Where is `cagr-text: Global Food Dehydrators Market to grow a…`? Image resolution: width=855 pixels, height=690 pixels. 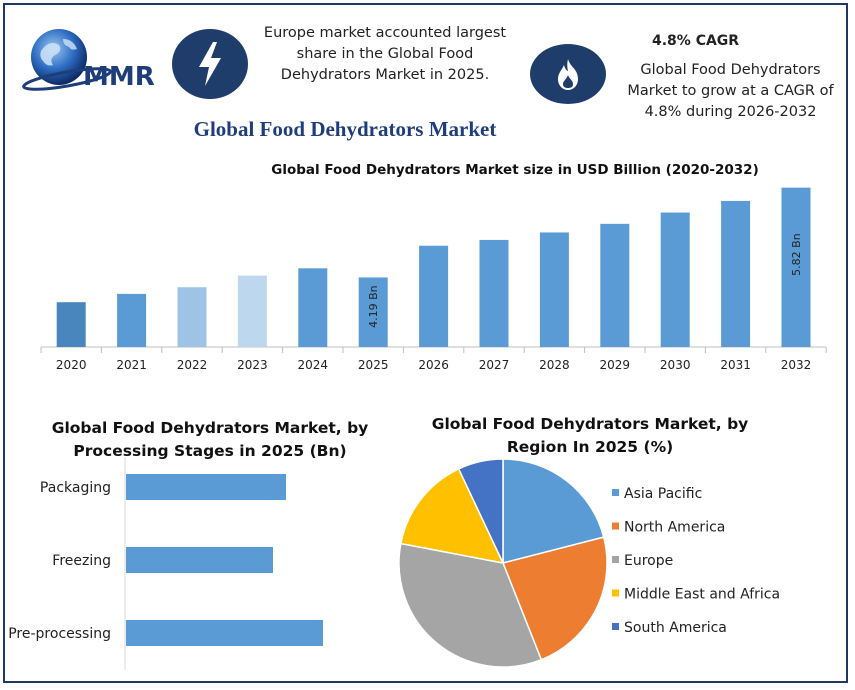
cagr-text: Global Food Dehydrators Market to grow a… is located at coordinates (730, 91).